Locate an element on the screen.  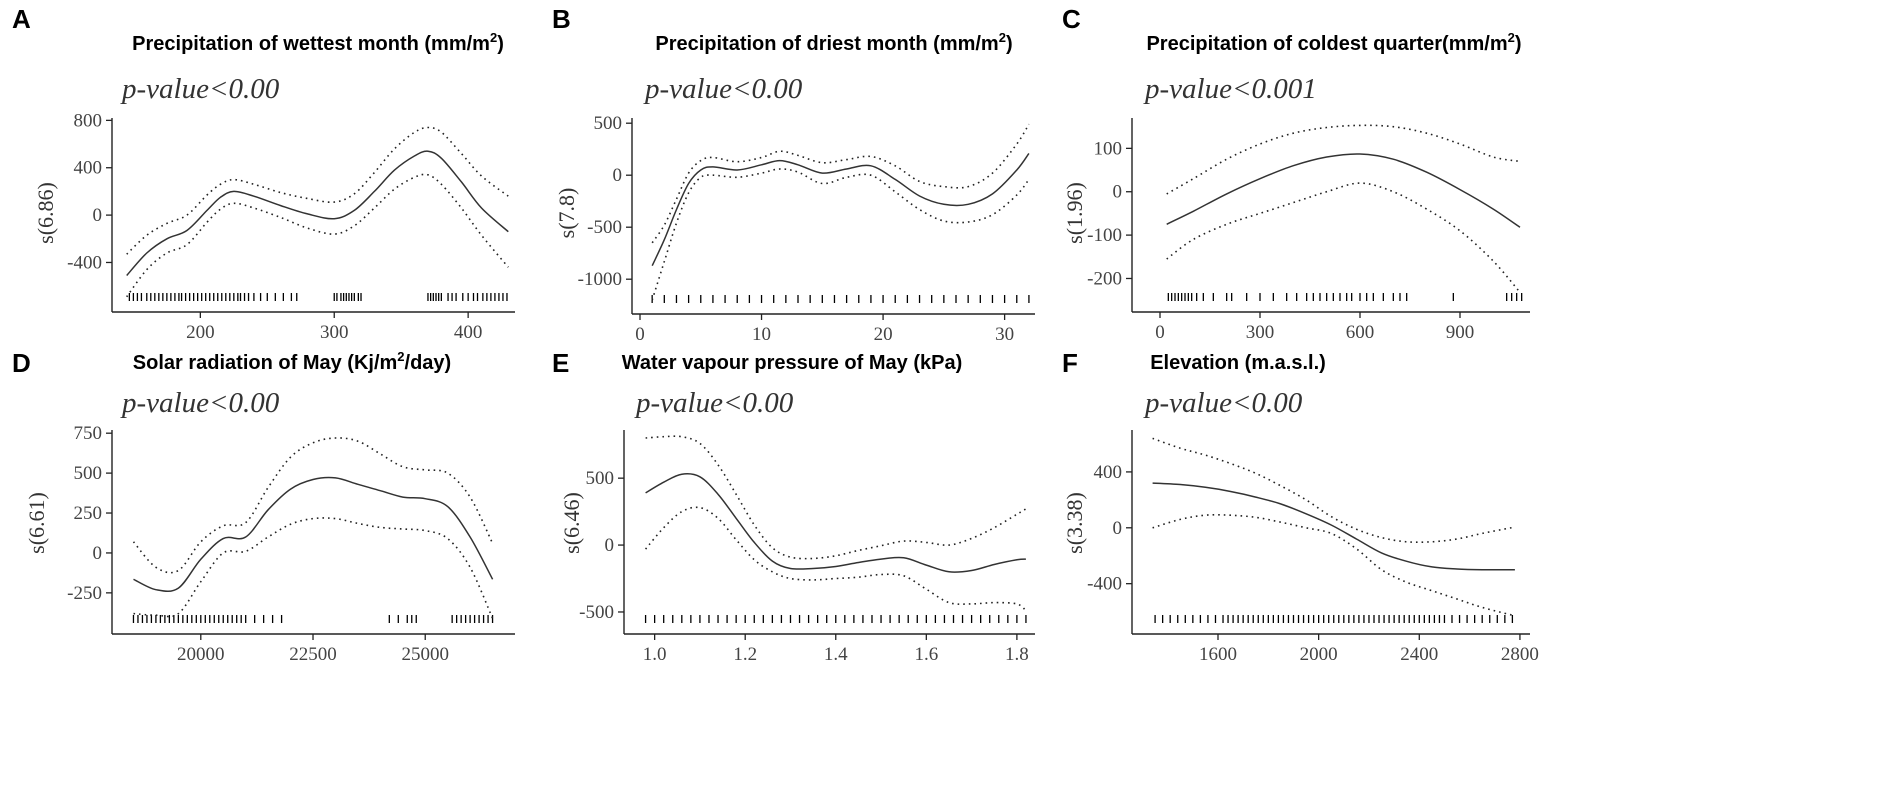
y-tick-label: -100 is located at coordinates (1104, 235).